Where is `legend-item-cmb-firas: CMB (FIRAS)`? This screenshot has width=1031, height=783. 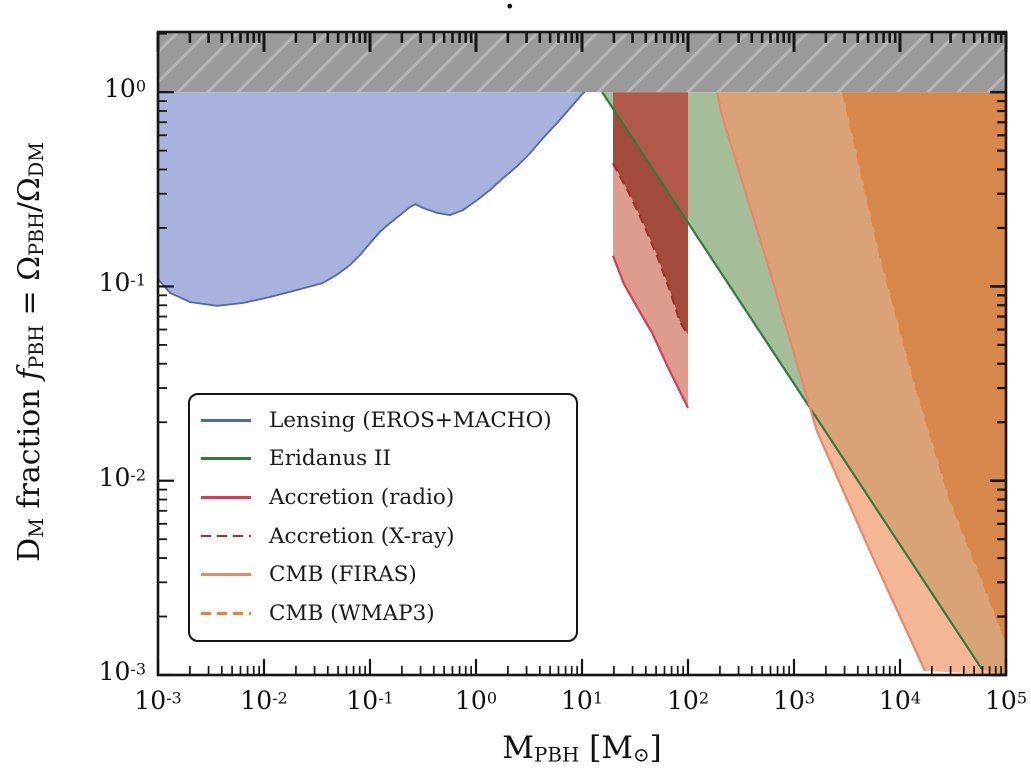
legend-item-cmb-firas: CMB (FIRAS) is located at coordinates (383, 574).